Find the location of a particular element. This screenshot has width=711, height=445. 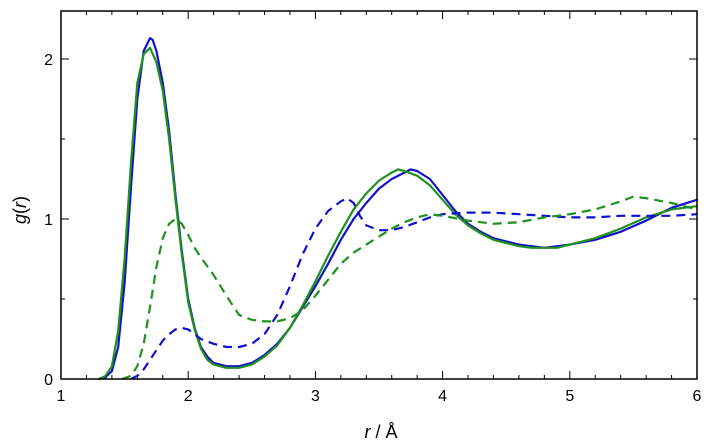

x-tick-label: 1 is located at coordinates (61, 396).